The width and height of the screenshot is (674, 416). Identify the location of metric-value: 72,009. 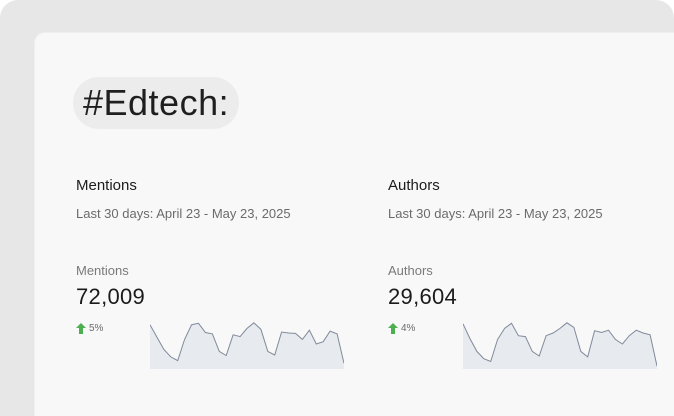
(111, 296).